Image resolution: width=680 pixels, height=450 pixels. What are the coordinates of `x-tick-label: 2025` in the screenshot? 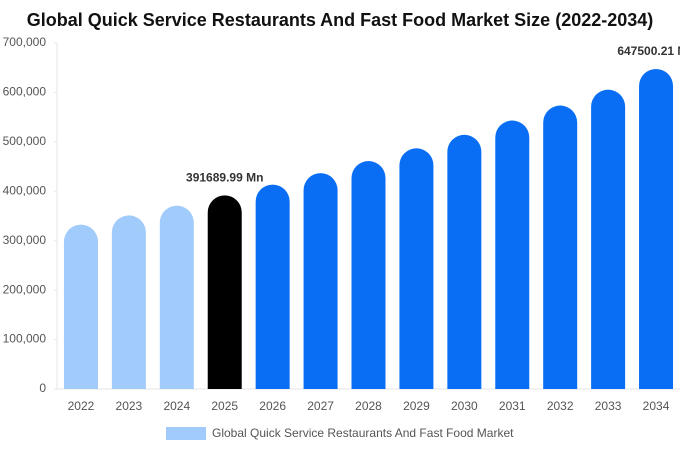 It's located at (224, 406).